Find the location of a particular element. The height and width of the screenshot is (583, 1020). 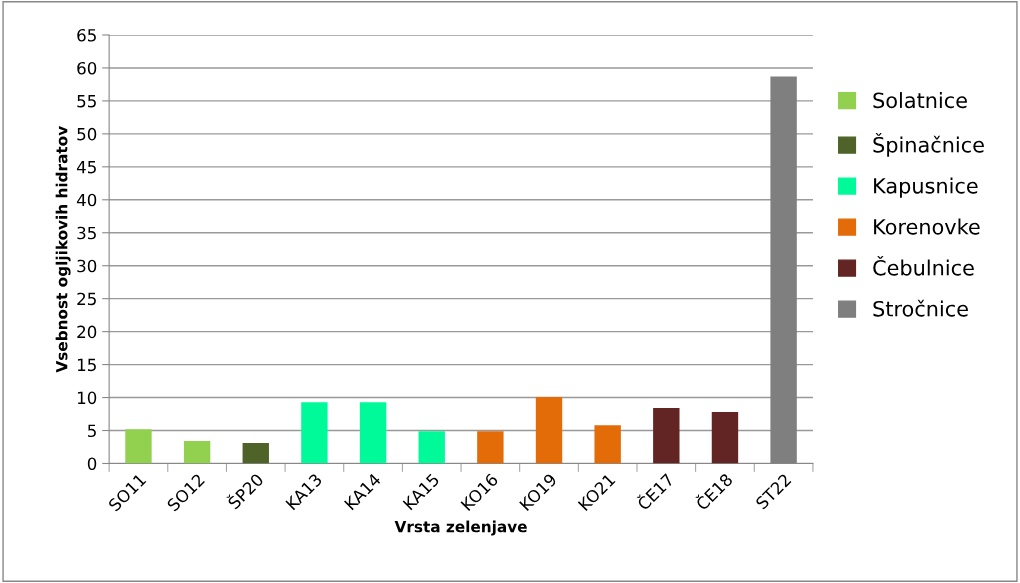

y-tick-label: 50 is located at coordinates (87, 134).